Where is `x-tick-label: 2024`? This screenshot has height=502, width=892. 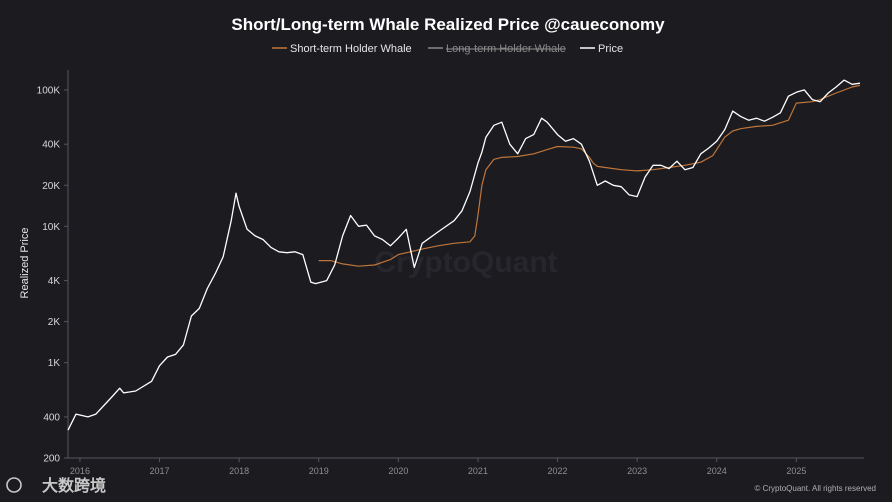 x-tick-label: 2024 is located at coordinates (717, 471).